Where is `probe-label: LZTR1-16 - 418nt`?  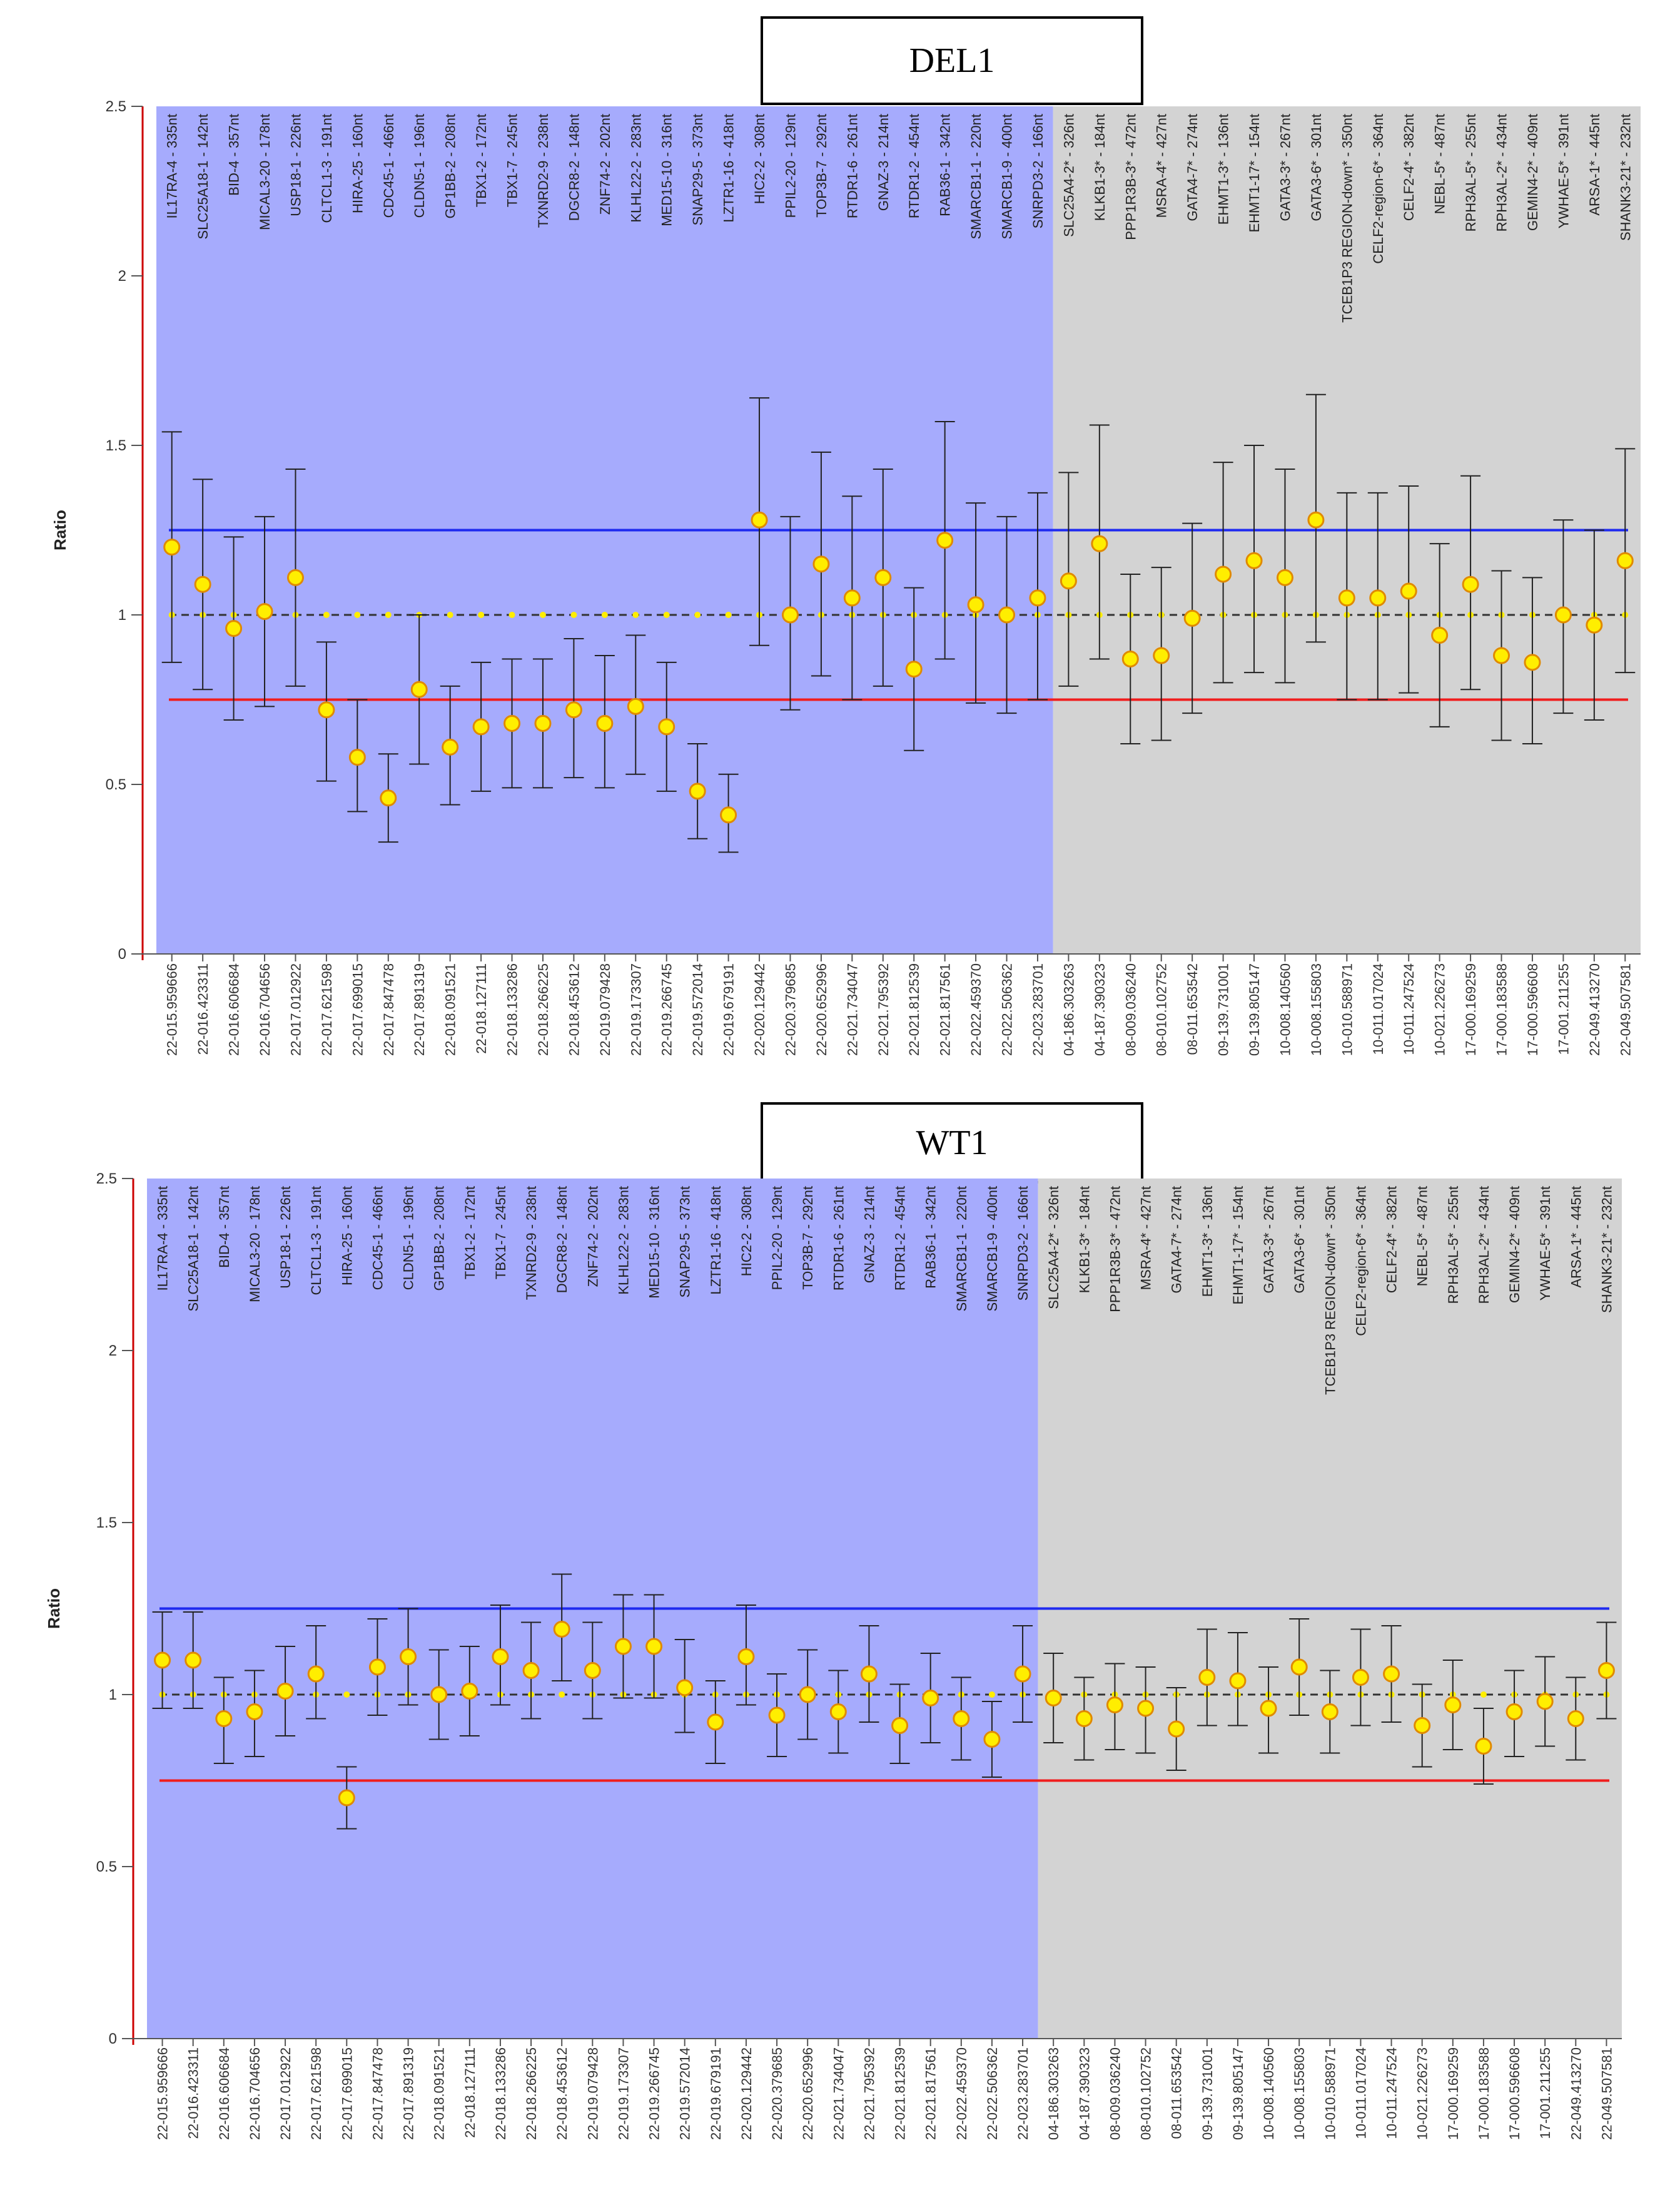 probe-label: LZTR1-16 - 418nt is located at coordinates (729, 168).